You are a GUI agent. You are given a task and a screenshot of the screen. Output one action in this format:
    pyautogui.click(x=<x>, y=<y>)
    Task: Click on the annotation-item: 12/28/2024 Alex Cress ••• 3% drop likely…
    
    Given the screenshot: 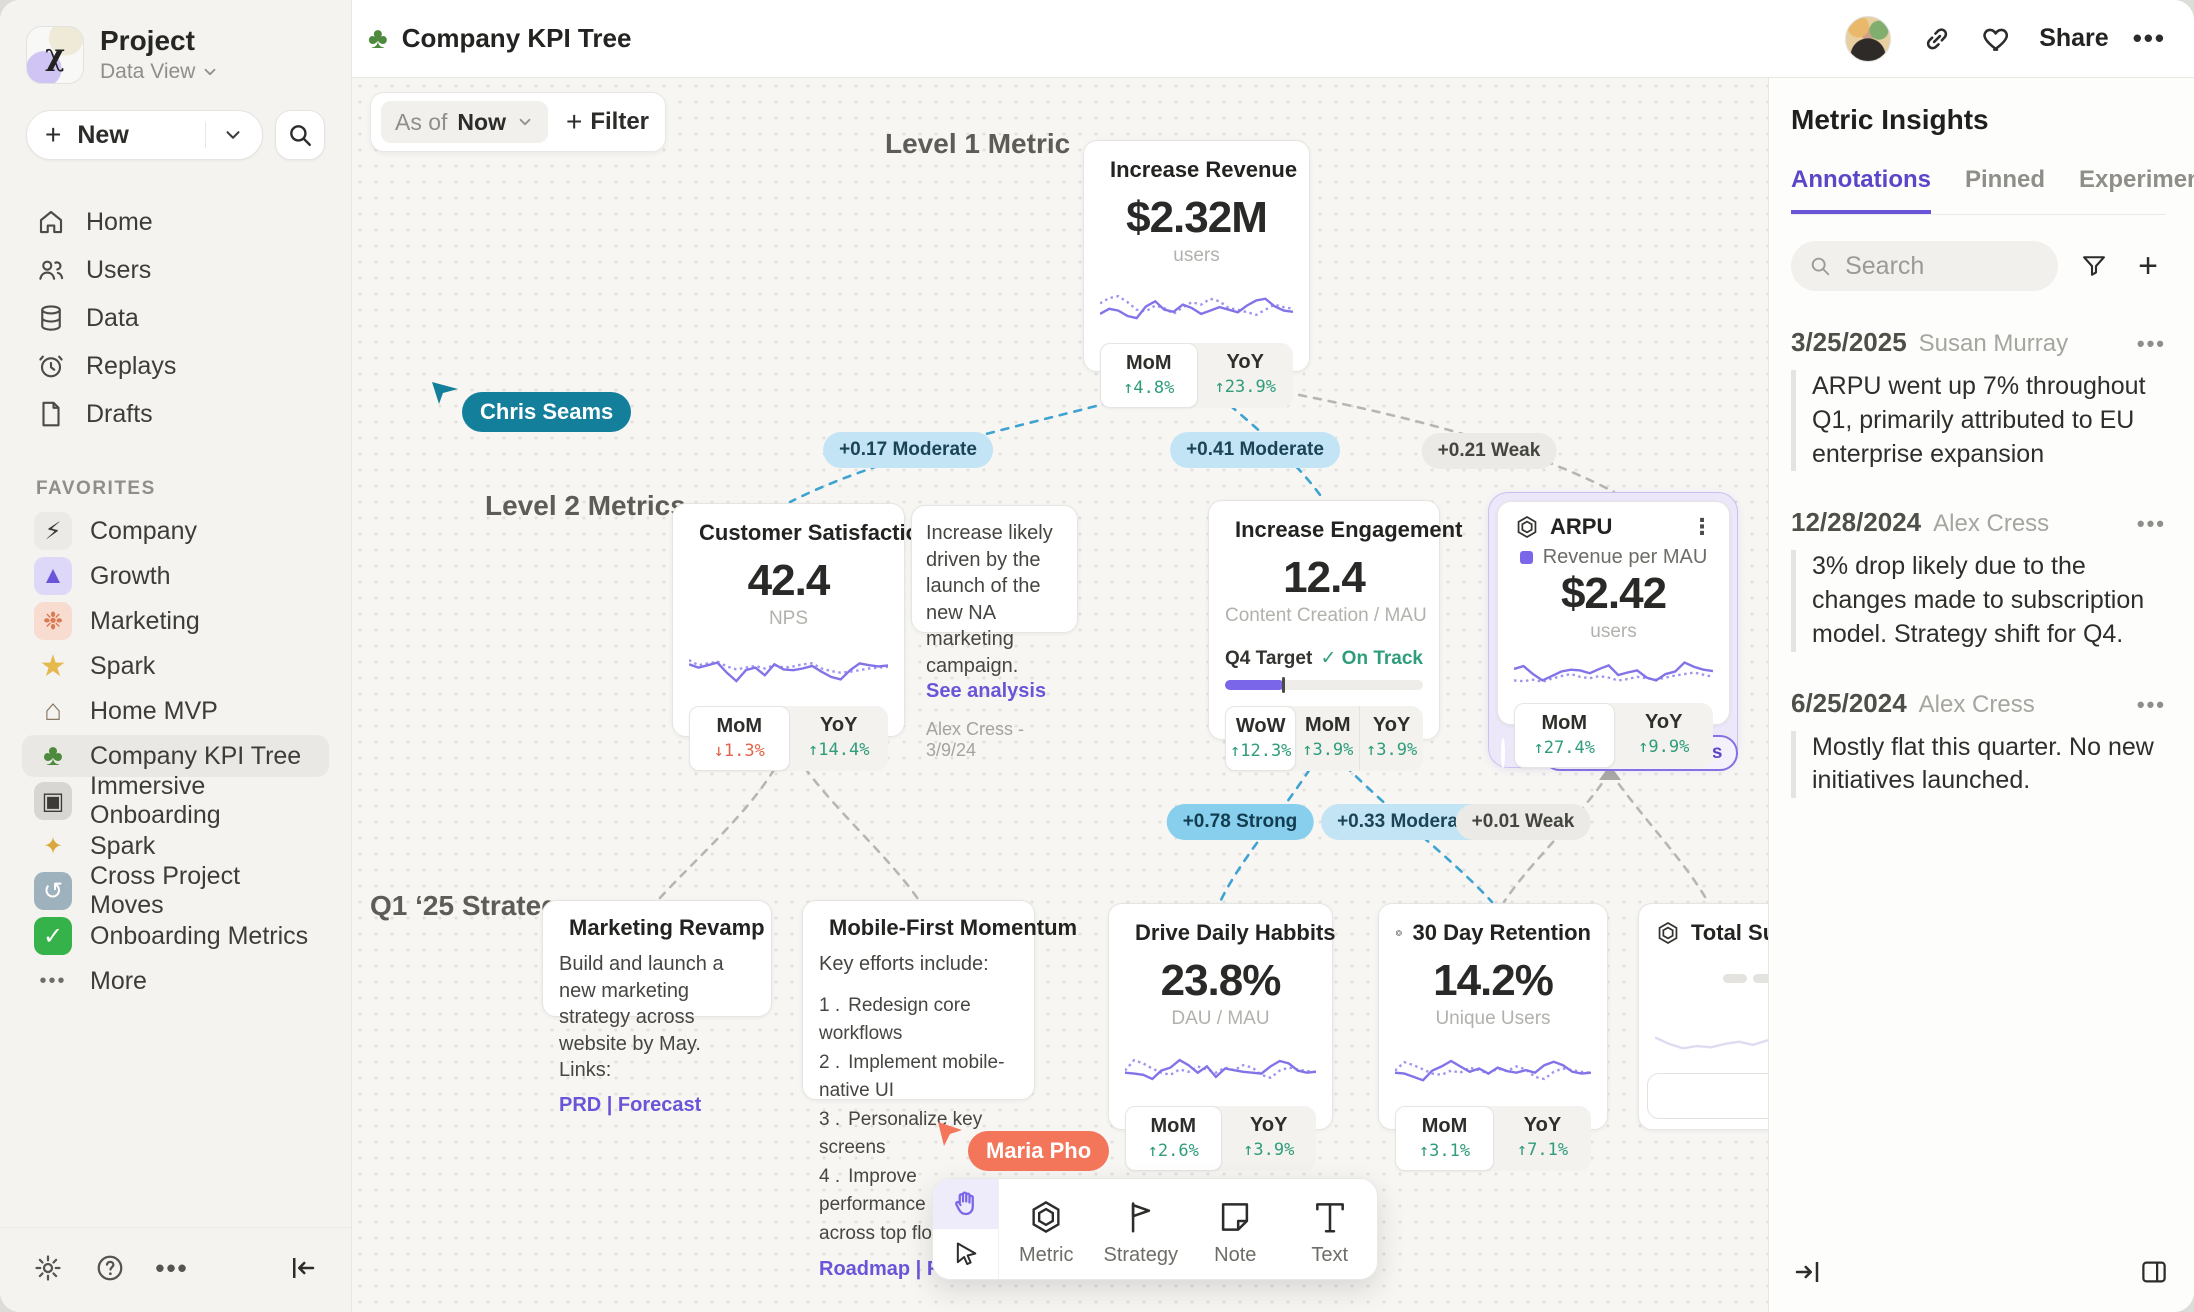 What is the action you would take?
    pyautogui.click(x=1978, y=579)
    